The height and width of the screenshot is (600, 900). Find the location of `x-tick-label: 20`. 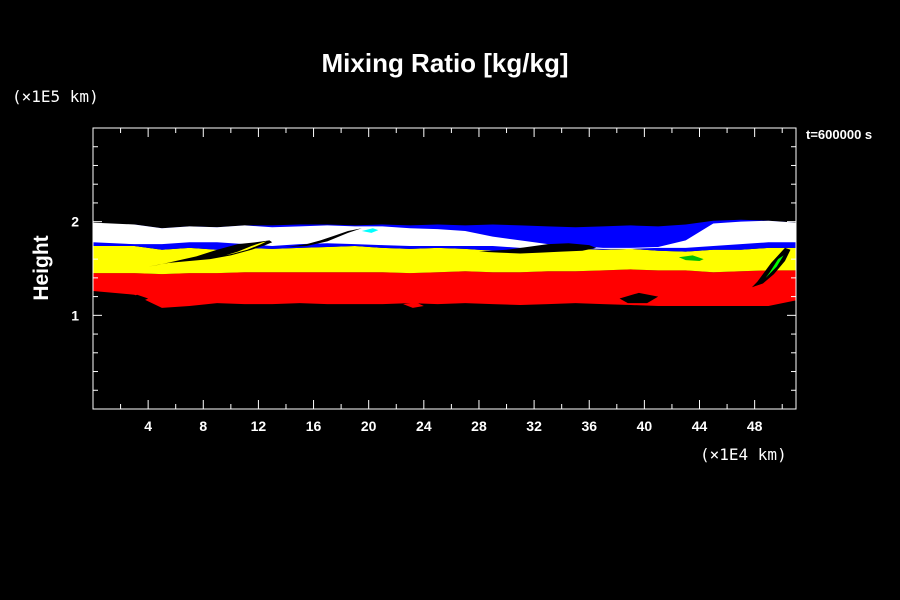

x-tick-label: 20 is located at coordinates (369, 426).